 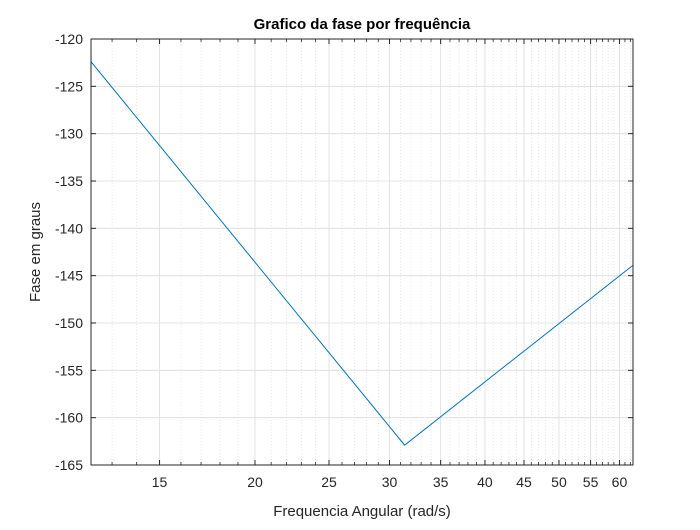 I want to click on x-tick-label: 15, so click(x=160, y=482).